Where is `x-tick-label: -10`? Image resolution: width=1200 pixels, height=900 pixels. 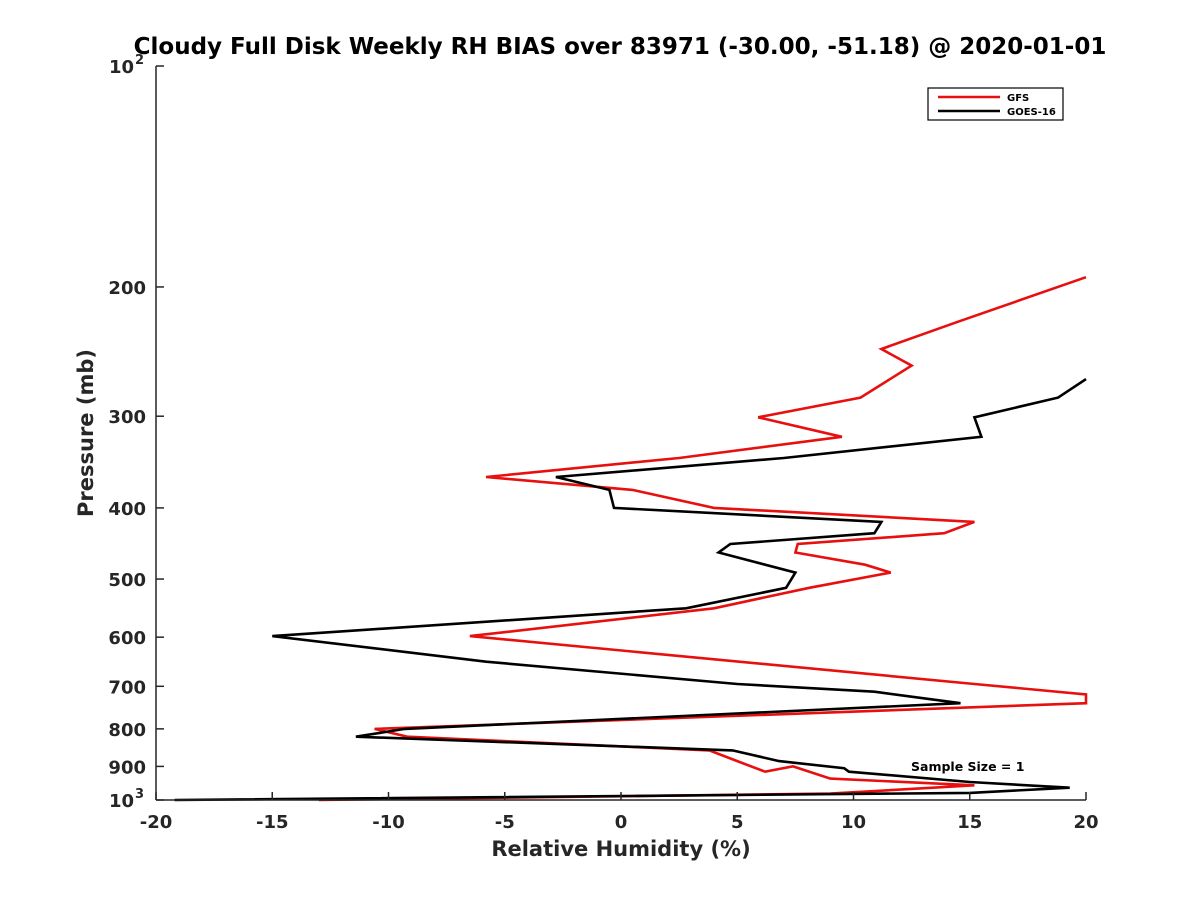
x-tick-label: -10 is located at coordinates (388, 822).